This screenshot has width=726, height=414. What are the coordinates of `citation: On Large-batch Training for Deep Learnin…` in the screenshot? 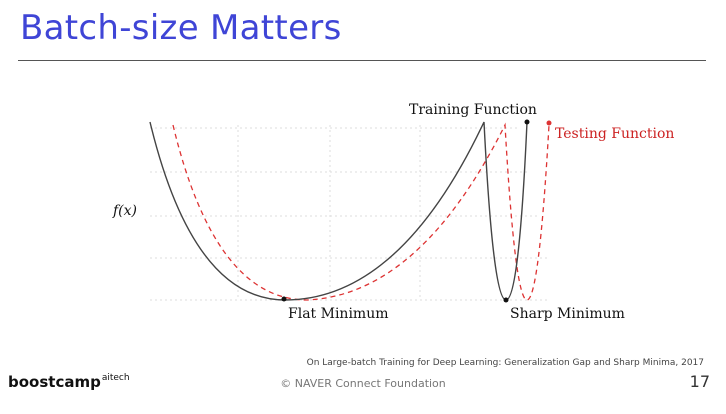 It's located at (505, 363).